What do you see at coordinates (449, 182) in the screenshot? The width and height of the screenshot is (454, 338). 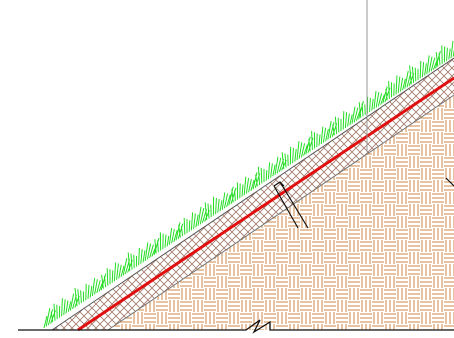 I see `tick` at bounding box center [449, 182].